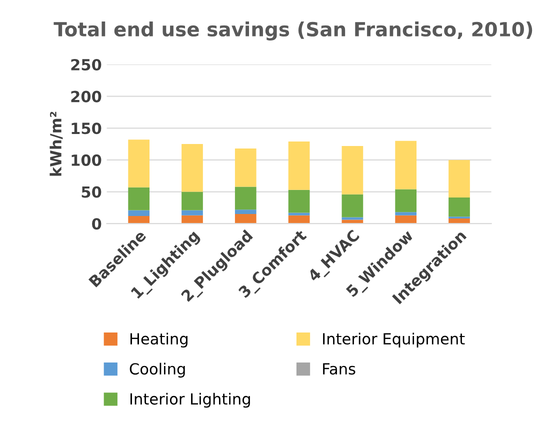 The height and width of the screenshot is (430, 534). What do you see at coordinates (86, 64) in the screenshot?
I see `y-tick-label: 250` at bounding box center [86, 64].